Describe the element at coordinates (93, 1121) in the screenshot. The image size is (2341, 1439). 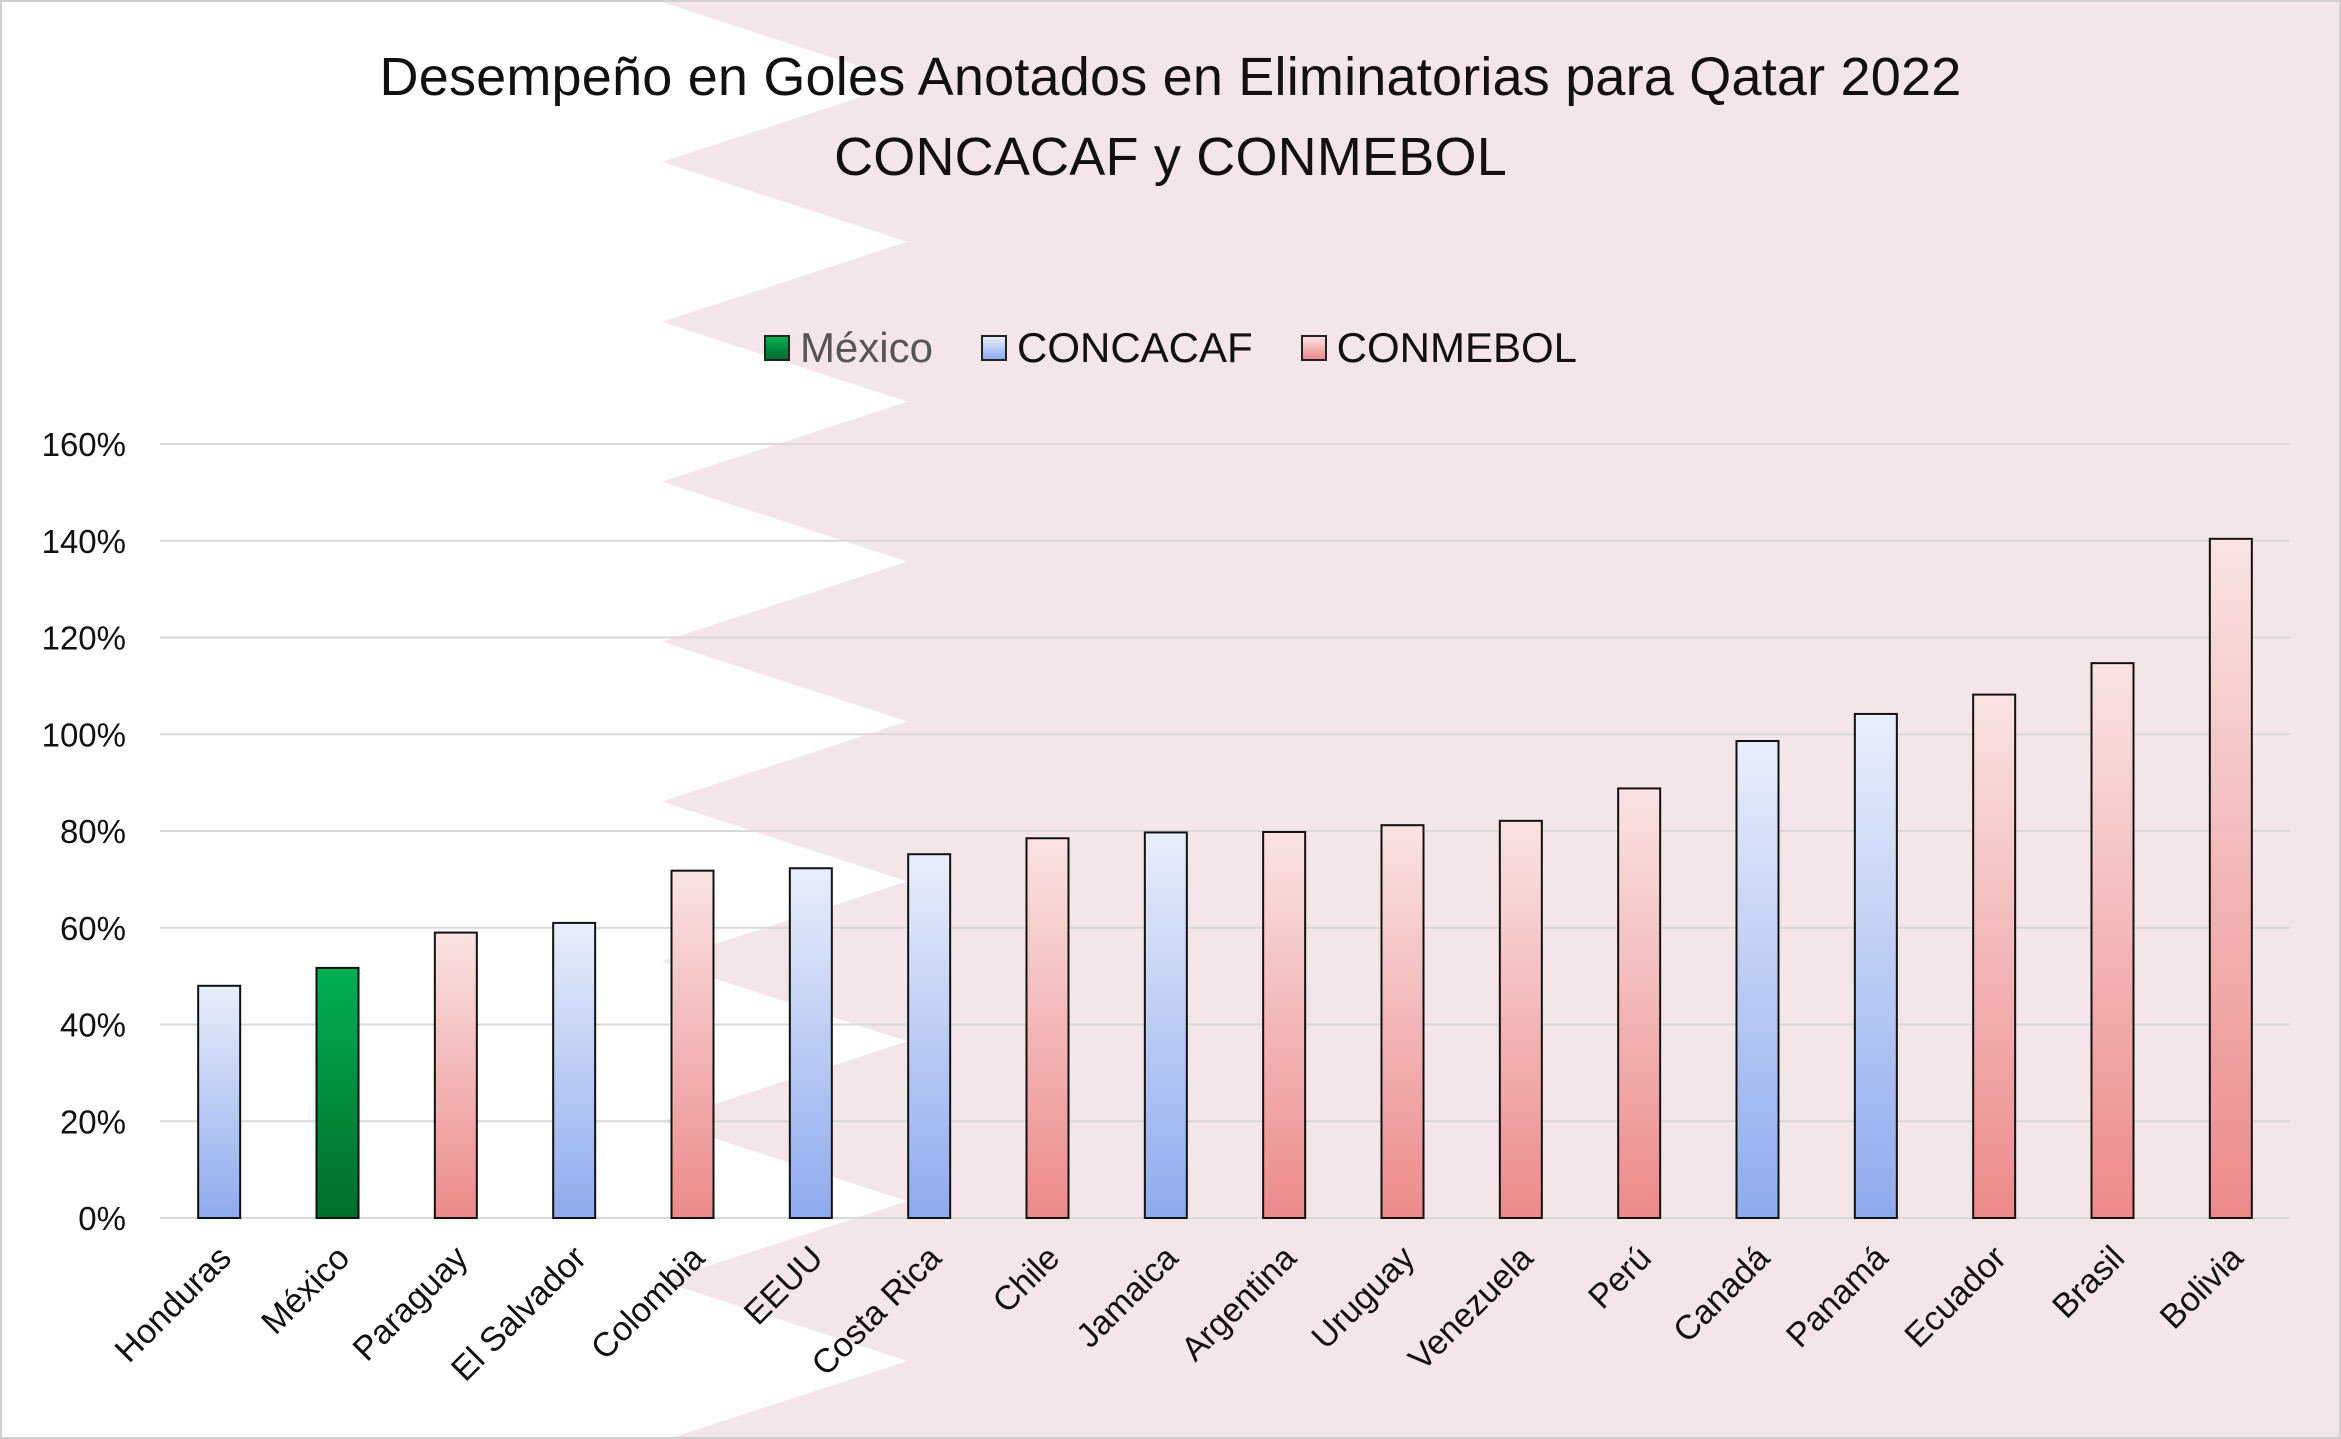
I see `y-tick-label: 20%` at that location.